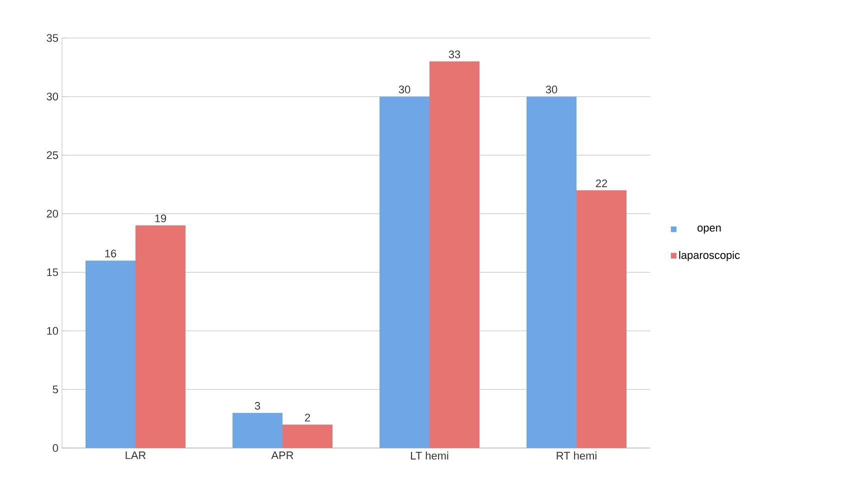 This screenshot has height=486, width=856. I want to click on y-tick-label: 30, so click(52, 96).